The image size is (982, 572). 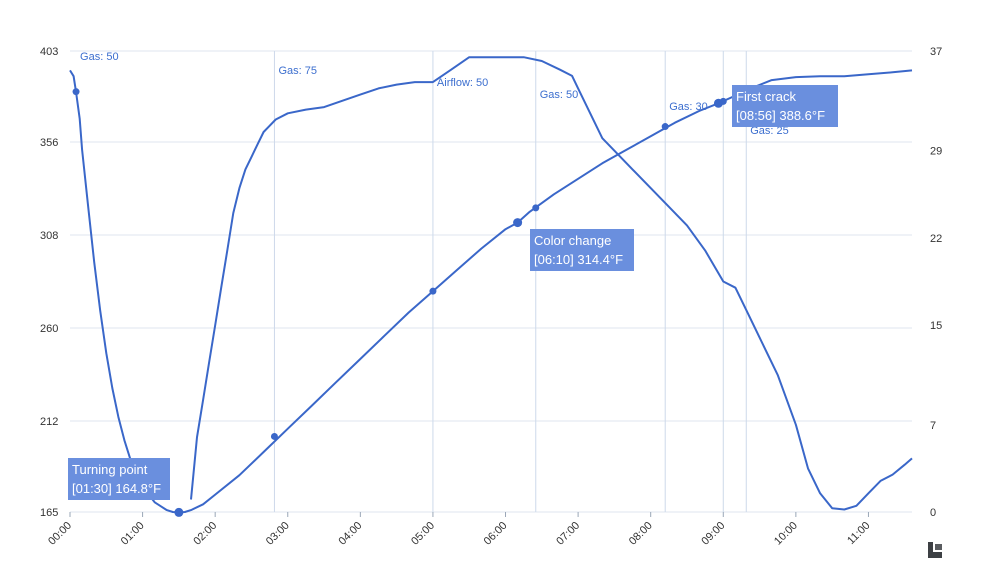 What do you see at coordinates (49, 513) in the screenshot?
I see `y-left-tick-label: 165` at bounding box center [49, 513].